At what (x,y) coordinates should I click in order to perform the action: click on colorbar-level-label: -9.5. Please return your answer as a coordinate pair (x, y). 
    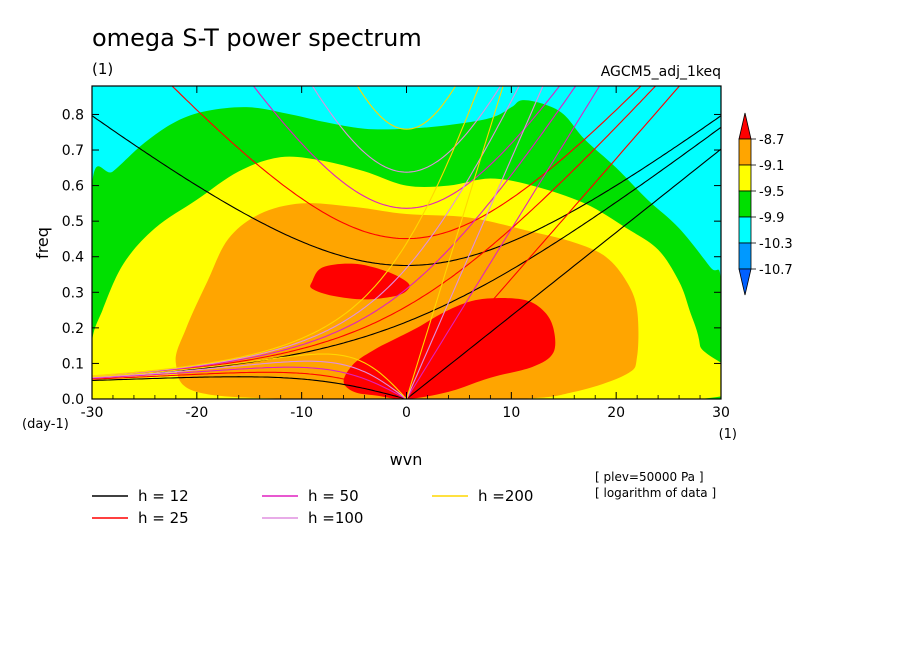
    Looking at the image, I should click on (771, 192).